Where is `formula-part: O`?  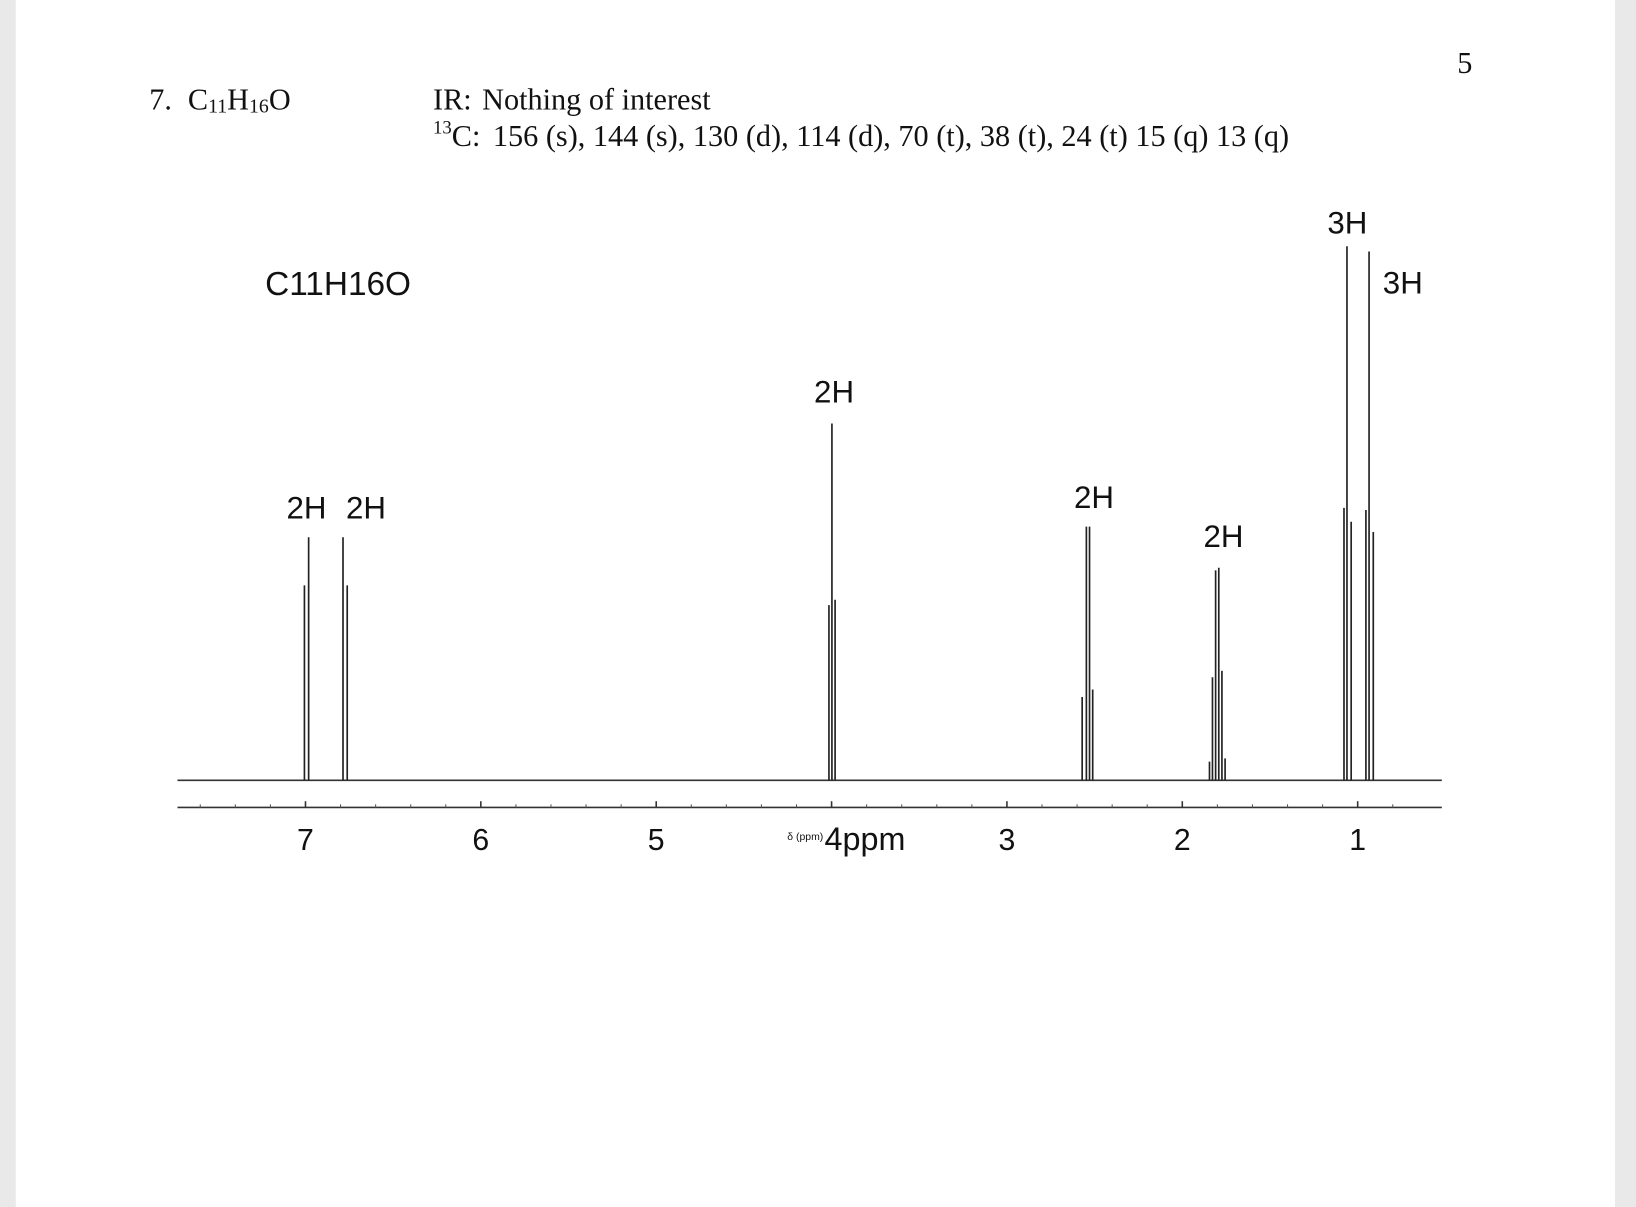
formula-part: O is located at coordinates (280, 100).